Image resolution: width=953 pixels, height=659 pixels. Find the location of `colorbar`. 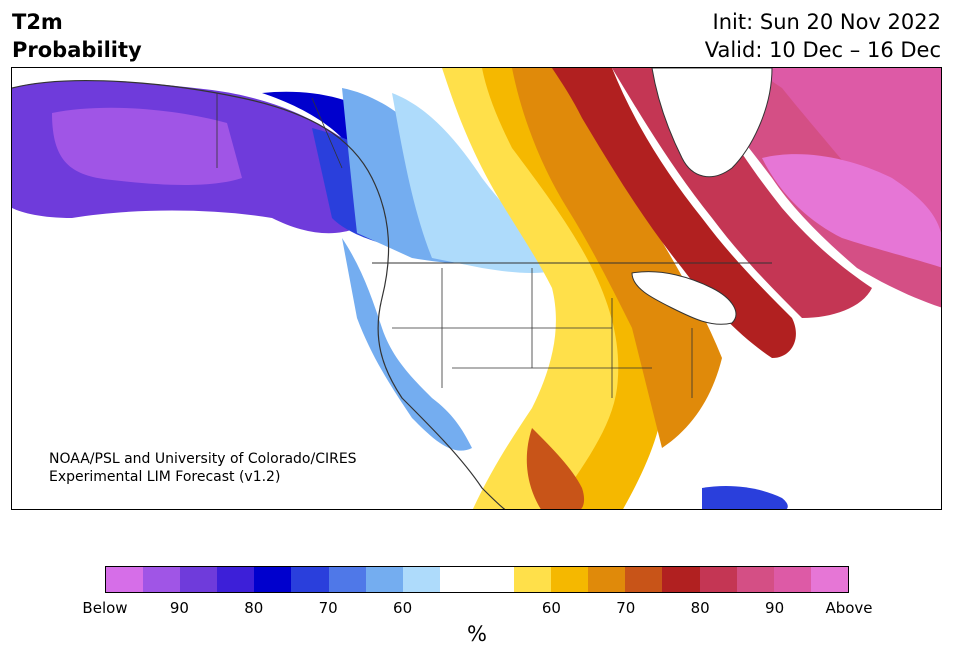

colorbar is located at coordinates (477, 579).